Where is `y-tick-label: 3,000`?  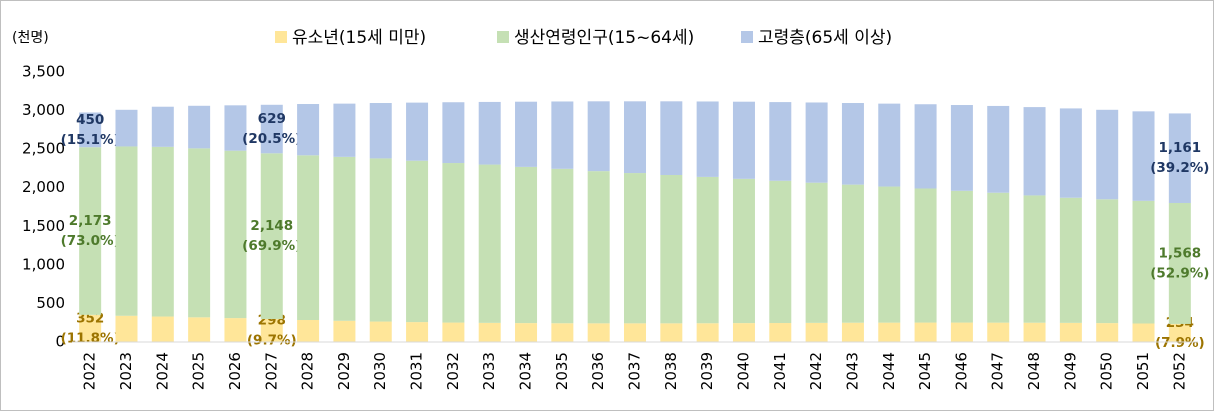
y-tick-label: 3,000 is located at coordinates (43, 110).